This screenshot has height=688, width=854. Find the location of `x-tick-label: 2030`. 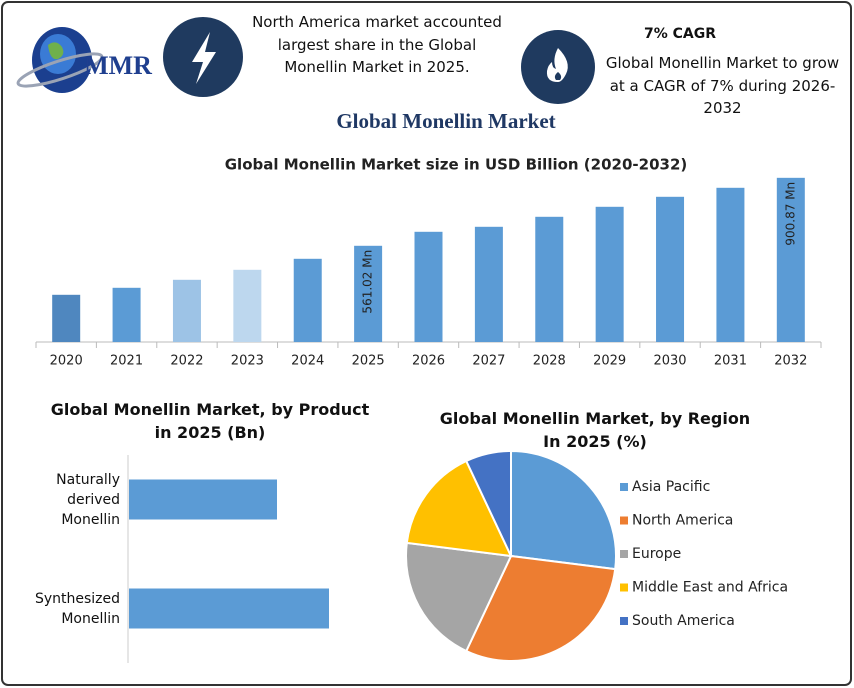

x-tick-label: 2030 is located at coordinates (669, 361).